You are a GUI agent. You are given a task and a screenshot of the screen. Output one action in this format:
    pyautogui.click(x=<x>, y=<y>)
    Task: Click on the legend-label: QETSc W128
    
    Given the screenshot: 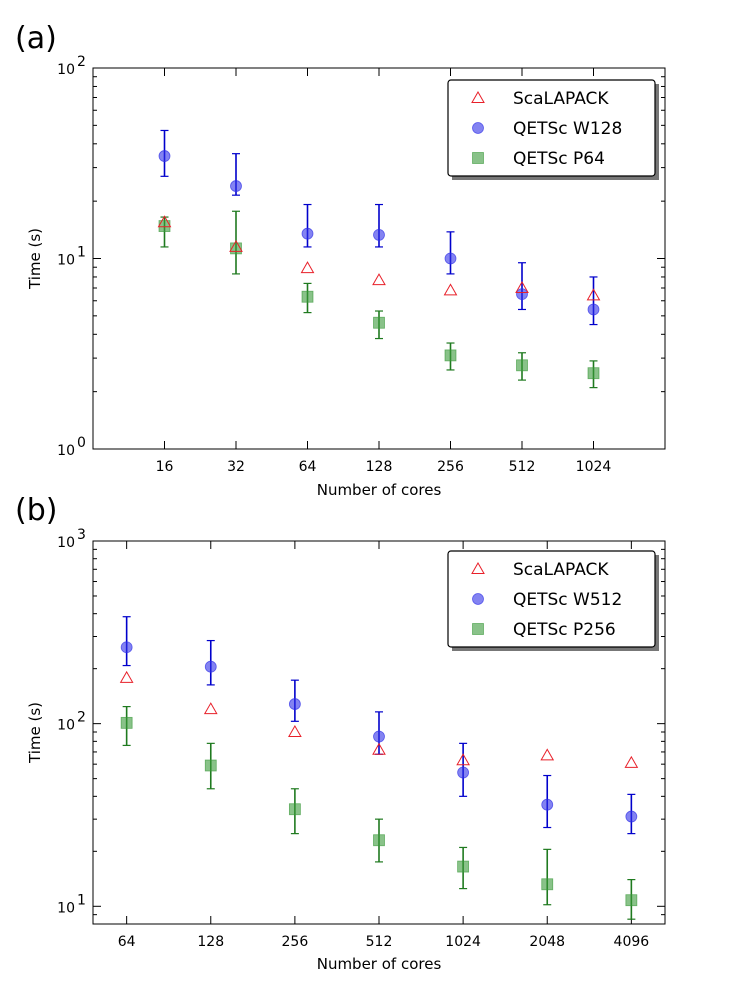 What is the action you would take?
    pyautogui.click(x=567, y=129)
    